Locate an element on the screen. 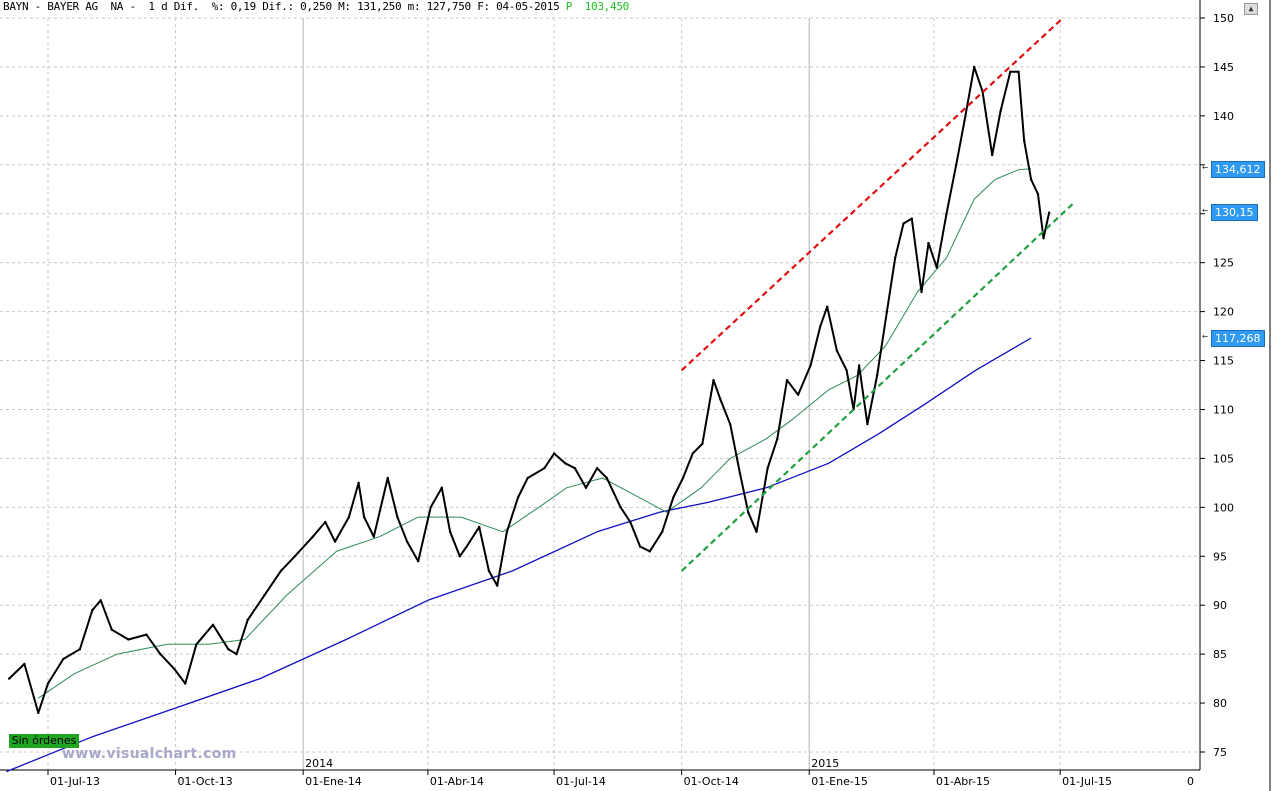 The height and width of the screenshot is (791, 1272). y-tick-label: 125 is located at coordinates (1223, 263).